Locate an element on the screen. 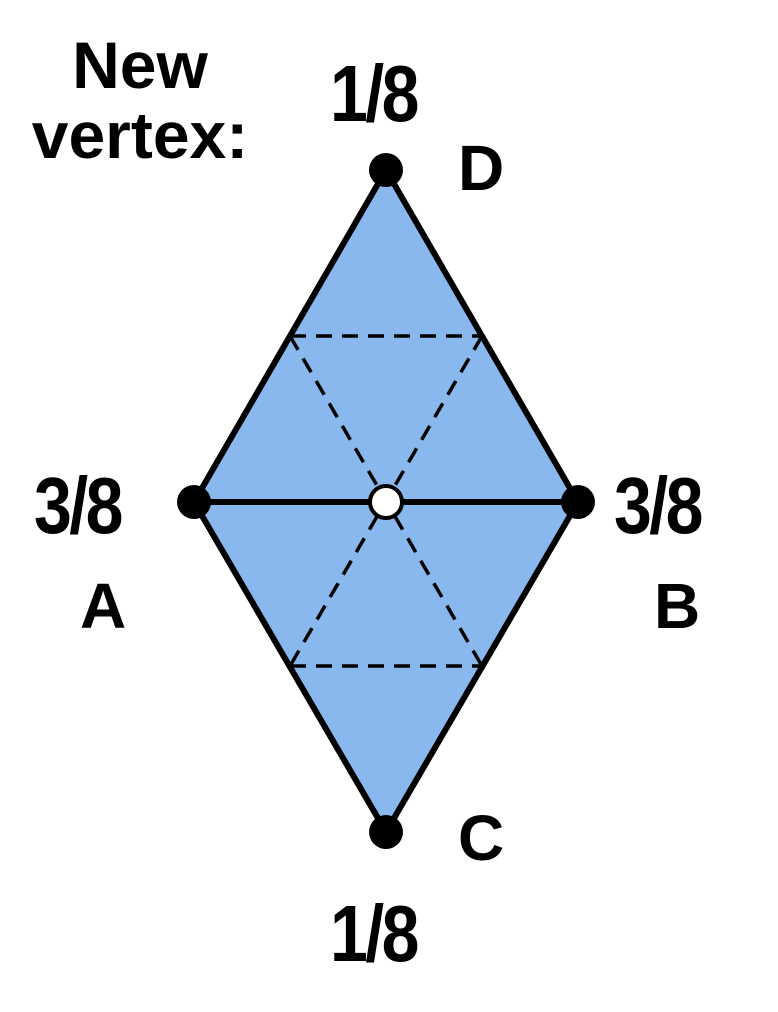 Image resolution: width=778 pixels, height=1012 pixels. weight-label-b: 3/8 is located at coordinates (658, 505).